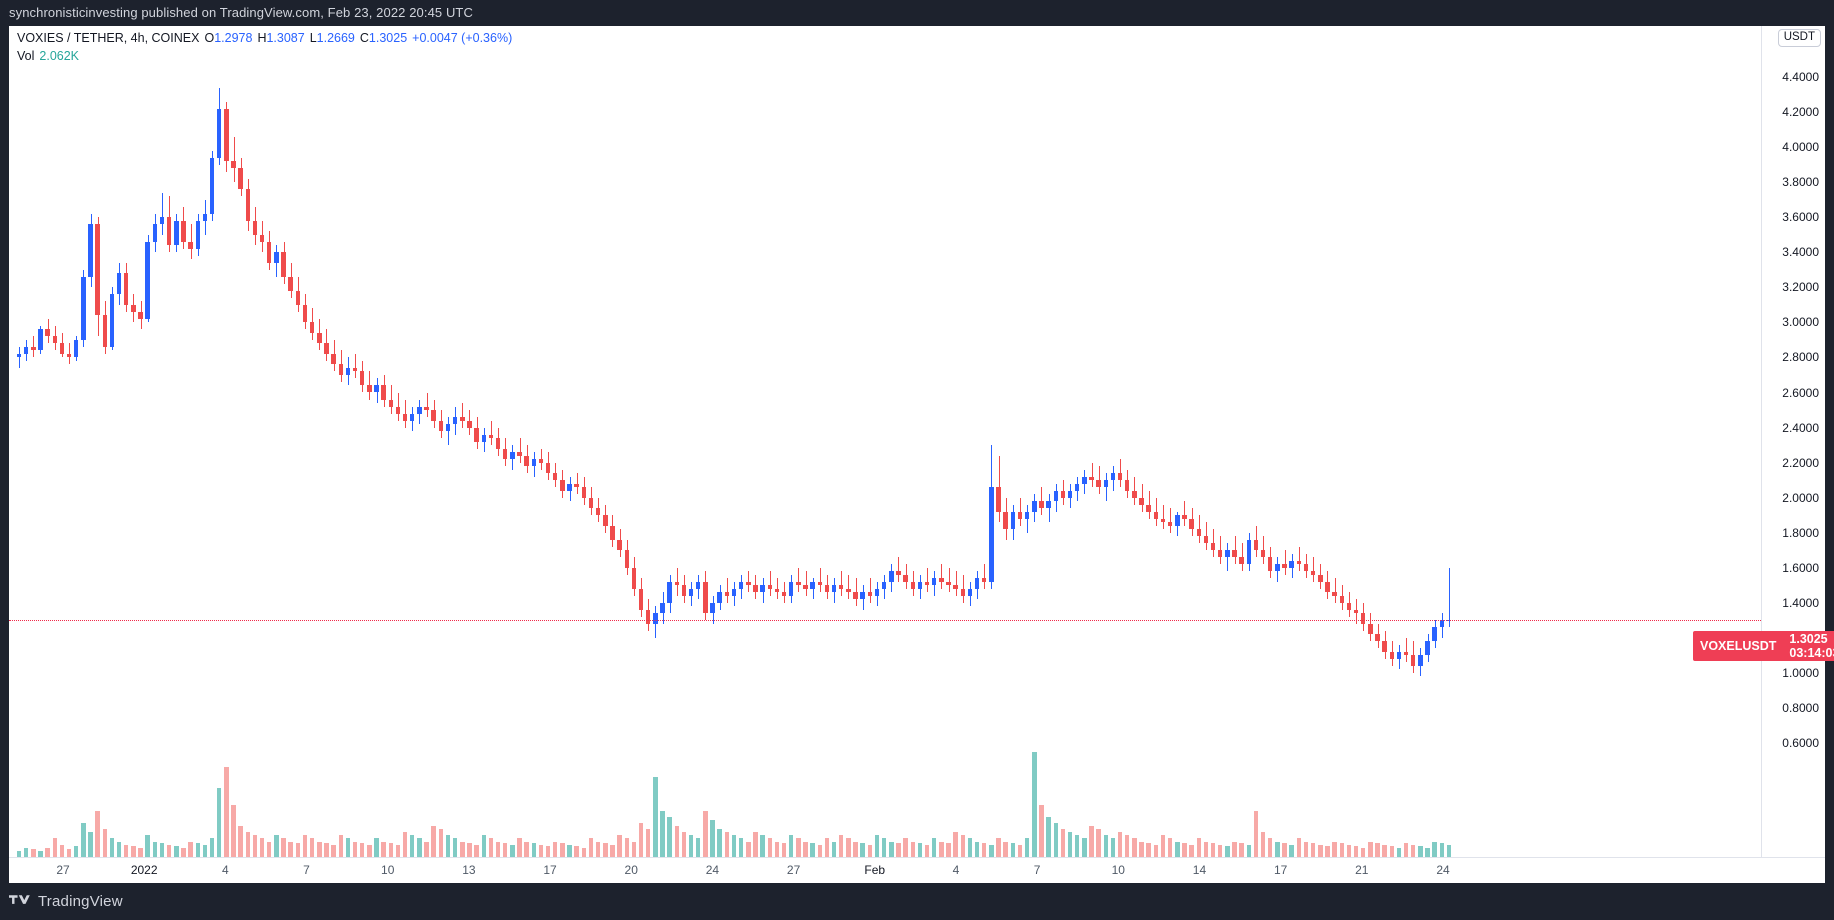 Image resolution: width=1834 pixels, height=920 pixels. Describe the element at coordinates (1811, 652) in the screenshot. I see `price-tag-countdown: 03:14:03` at that location.